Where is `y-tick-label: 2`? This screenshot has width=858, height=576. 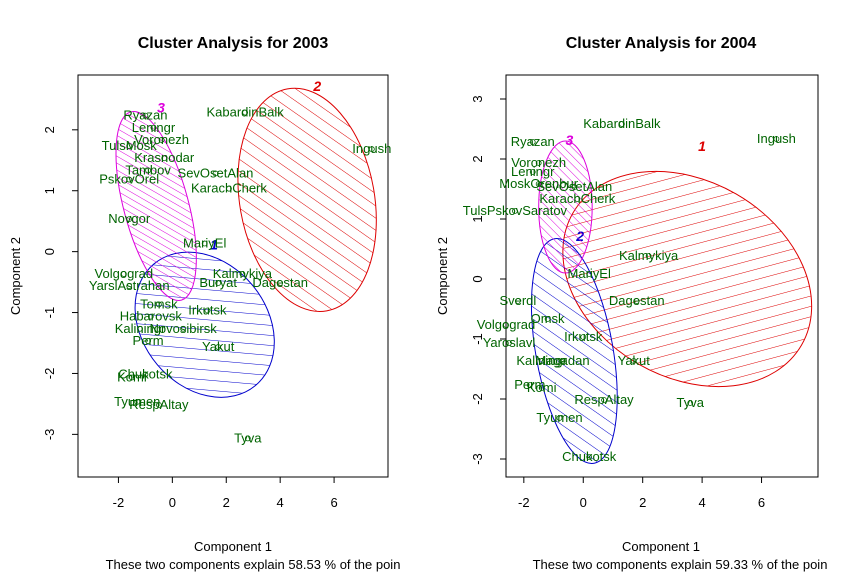
y-tick-label: 2 is located at coordinates (49, 129).